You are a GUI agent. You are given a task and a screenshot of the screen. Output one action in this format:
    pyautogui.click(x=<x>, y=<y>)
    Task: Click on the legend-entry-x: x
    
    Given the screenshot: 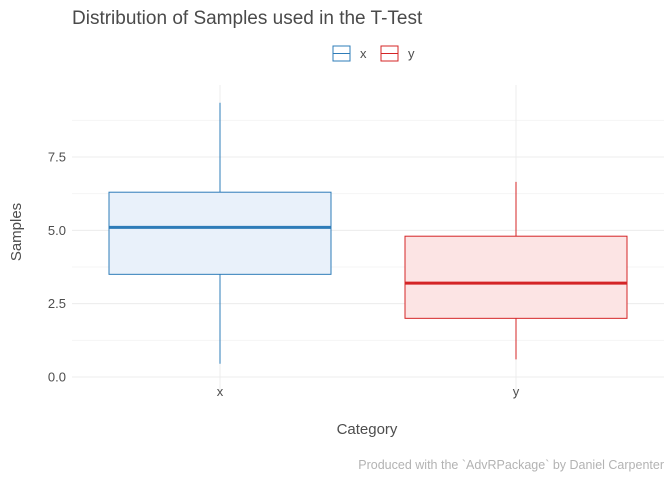 What is the action you would take?
    pyautogui.click(x=349, y=53)
    